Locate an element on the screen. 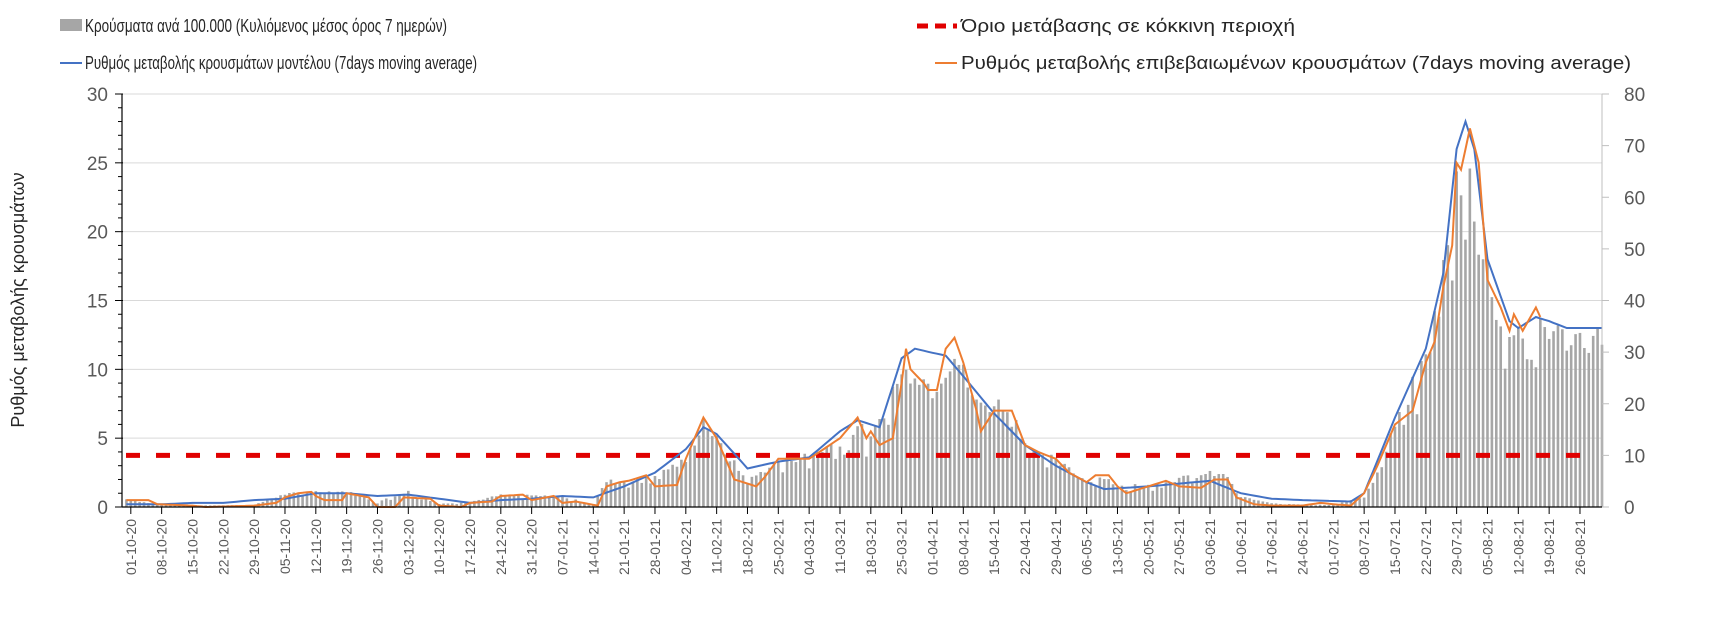  y-right-tick-label: 10 is located at coordinates (1634, 456).